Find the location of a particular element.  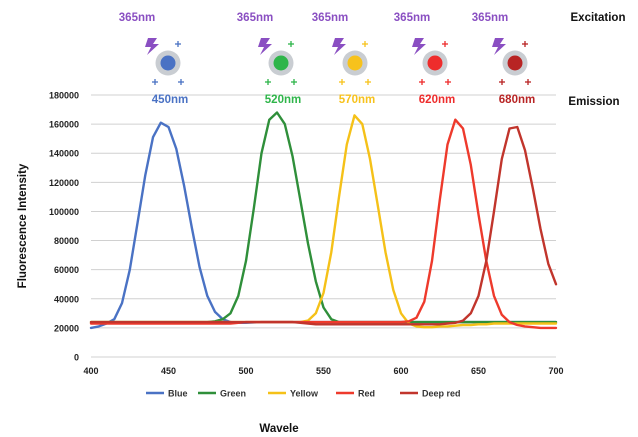

y-tick-label: 160000 is located at coordinates (64, 125).